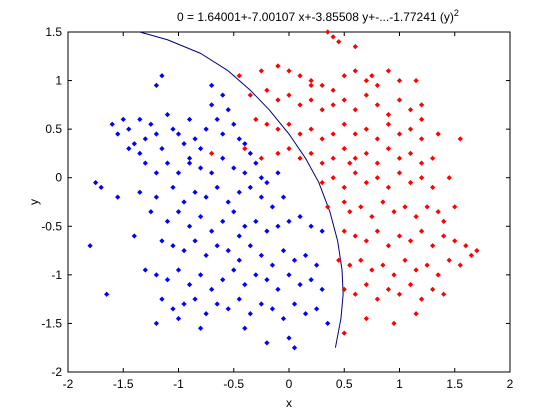 The width and height of the screenshot is (560, 420). Describe the element at coordinates (123, 384) in the screenshot. I see `x-tick-label: -1.5` at that location.